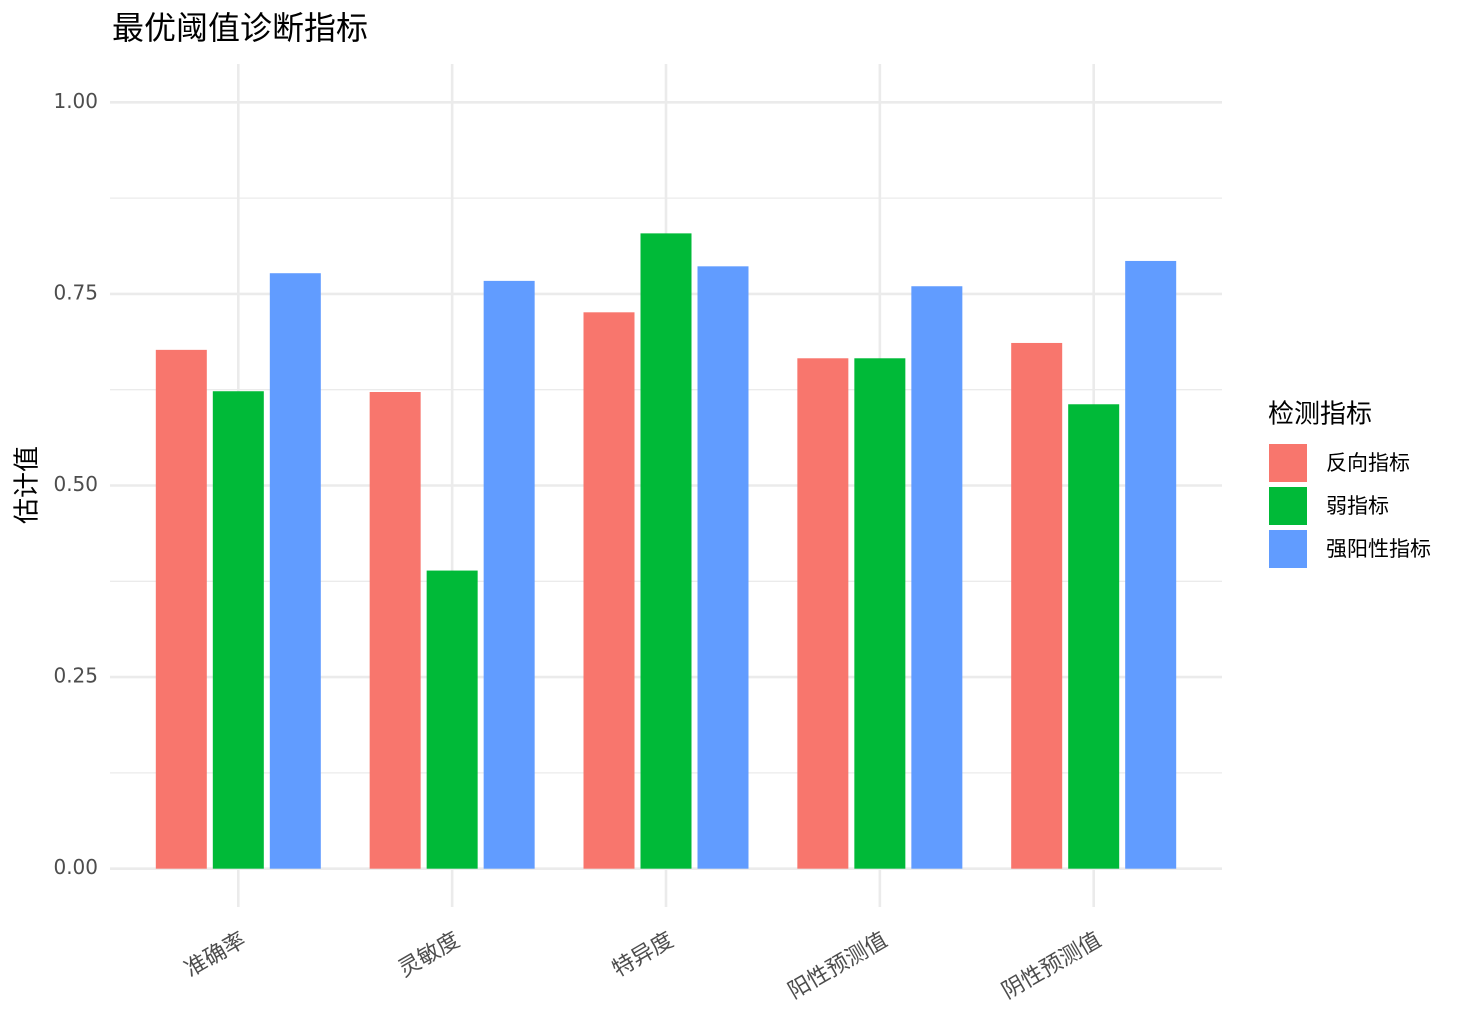  What do you see at coordinates (240, 28) in the screenshot?
I see `chart-title: 最优阈值诊断指标` at bounding box center [240, 28].